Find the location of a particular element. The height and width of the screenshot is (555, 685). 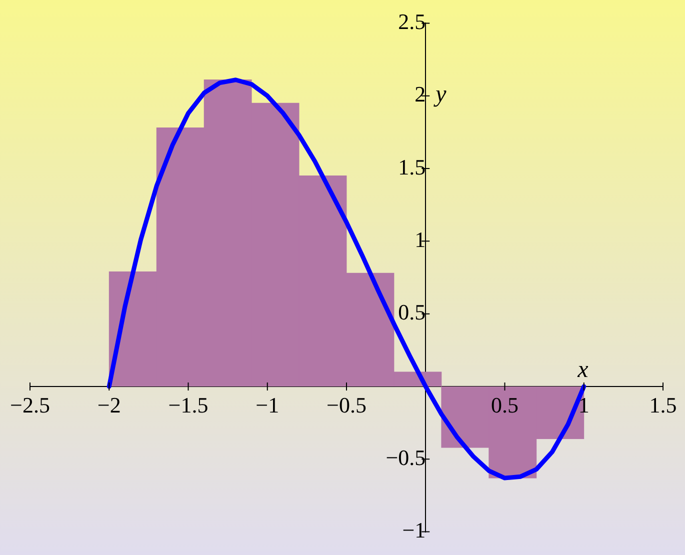

y-tick-label: 2.5 is located at coordinates (412, 21).